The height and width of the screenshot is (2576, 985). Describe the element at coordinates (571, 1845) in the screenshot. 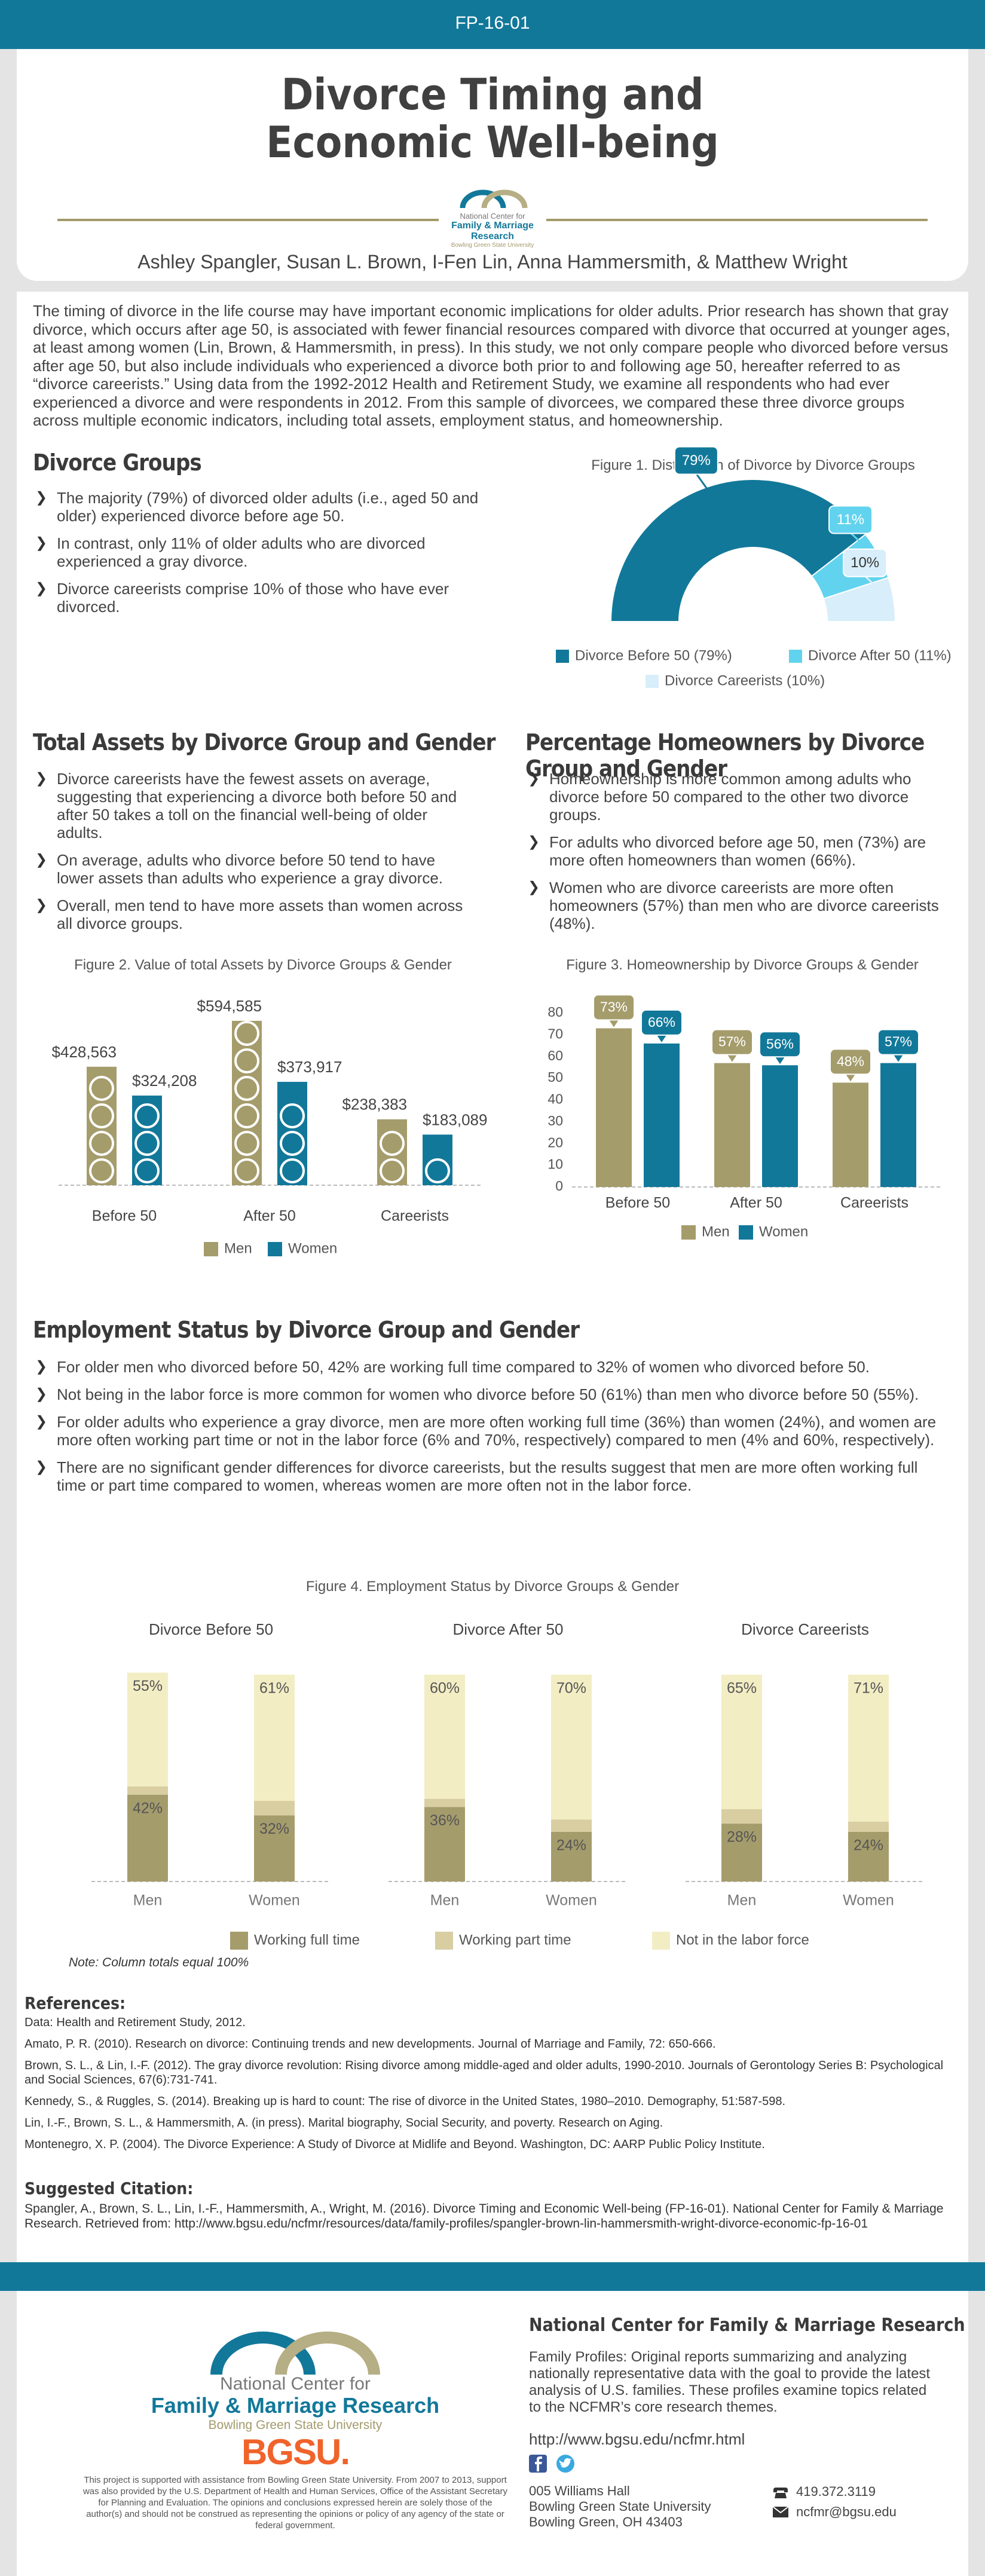

I see `data-label: 24%` at that location.